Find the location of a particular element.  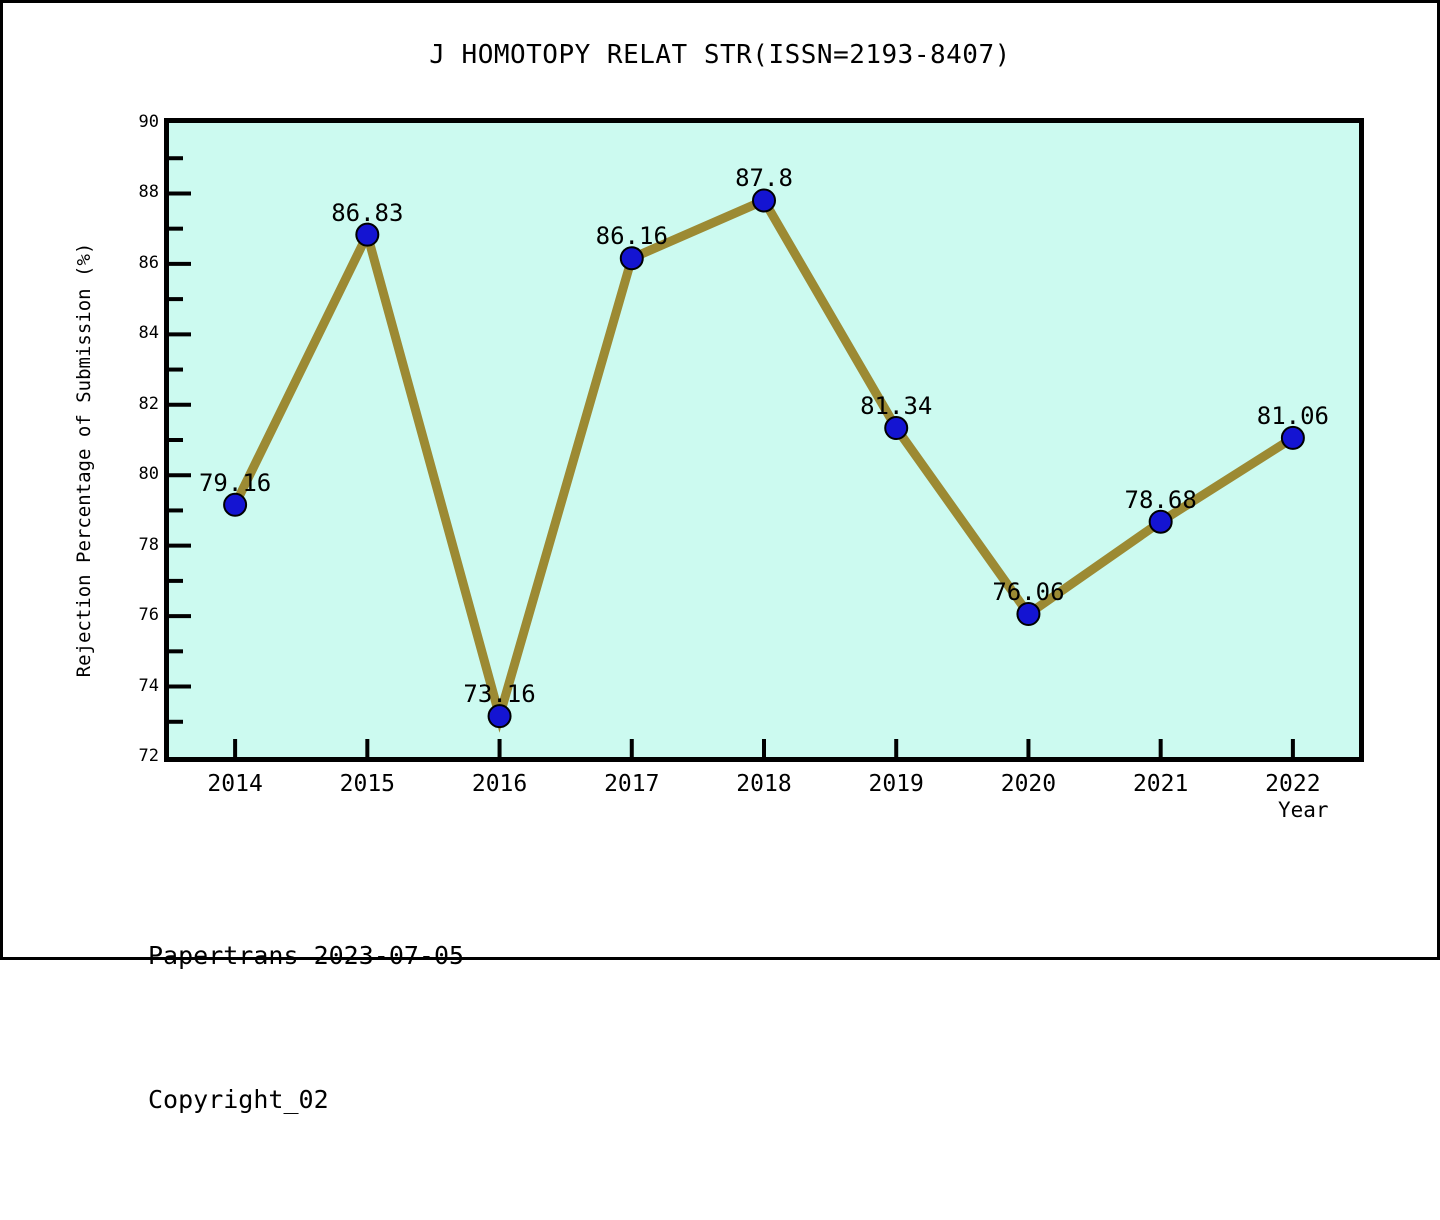

page-title: J HOMOTOPY RELAT STR(ISSN=2193-8407) is located at coordinates (720, 55).